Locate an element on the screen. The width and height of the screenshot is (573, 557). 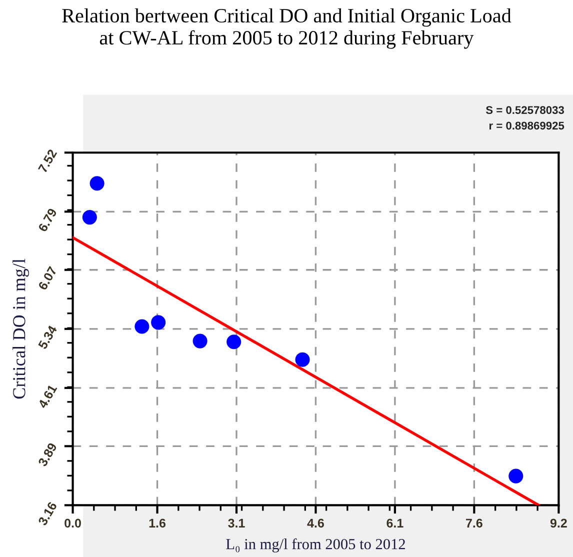
chart-title: Relation bertween Critical DO and Initial Organic Load at CW-AL from 2005 to 2012 during February is located at coordinates (287, 28).